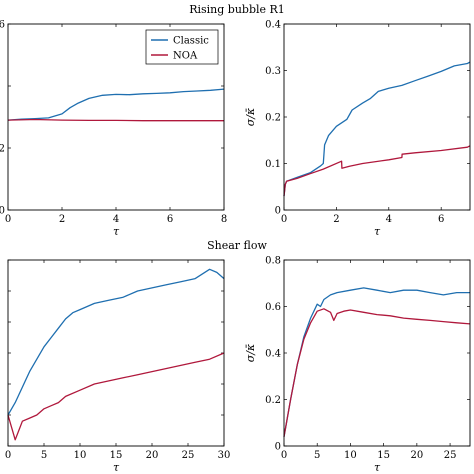 The height and width of the screenshot is (474, 474). Describe the element at coordinates (2, 25) in the screenshot. I see `y-tick-label: 6` at that location.